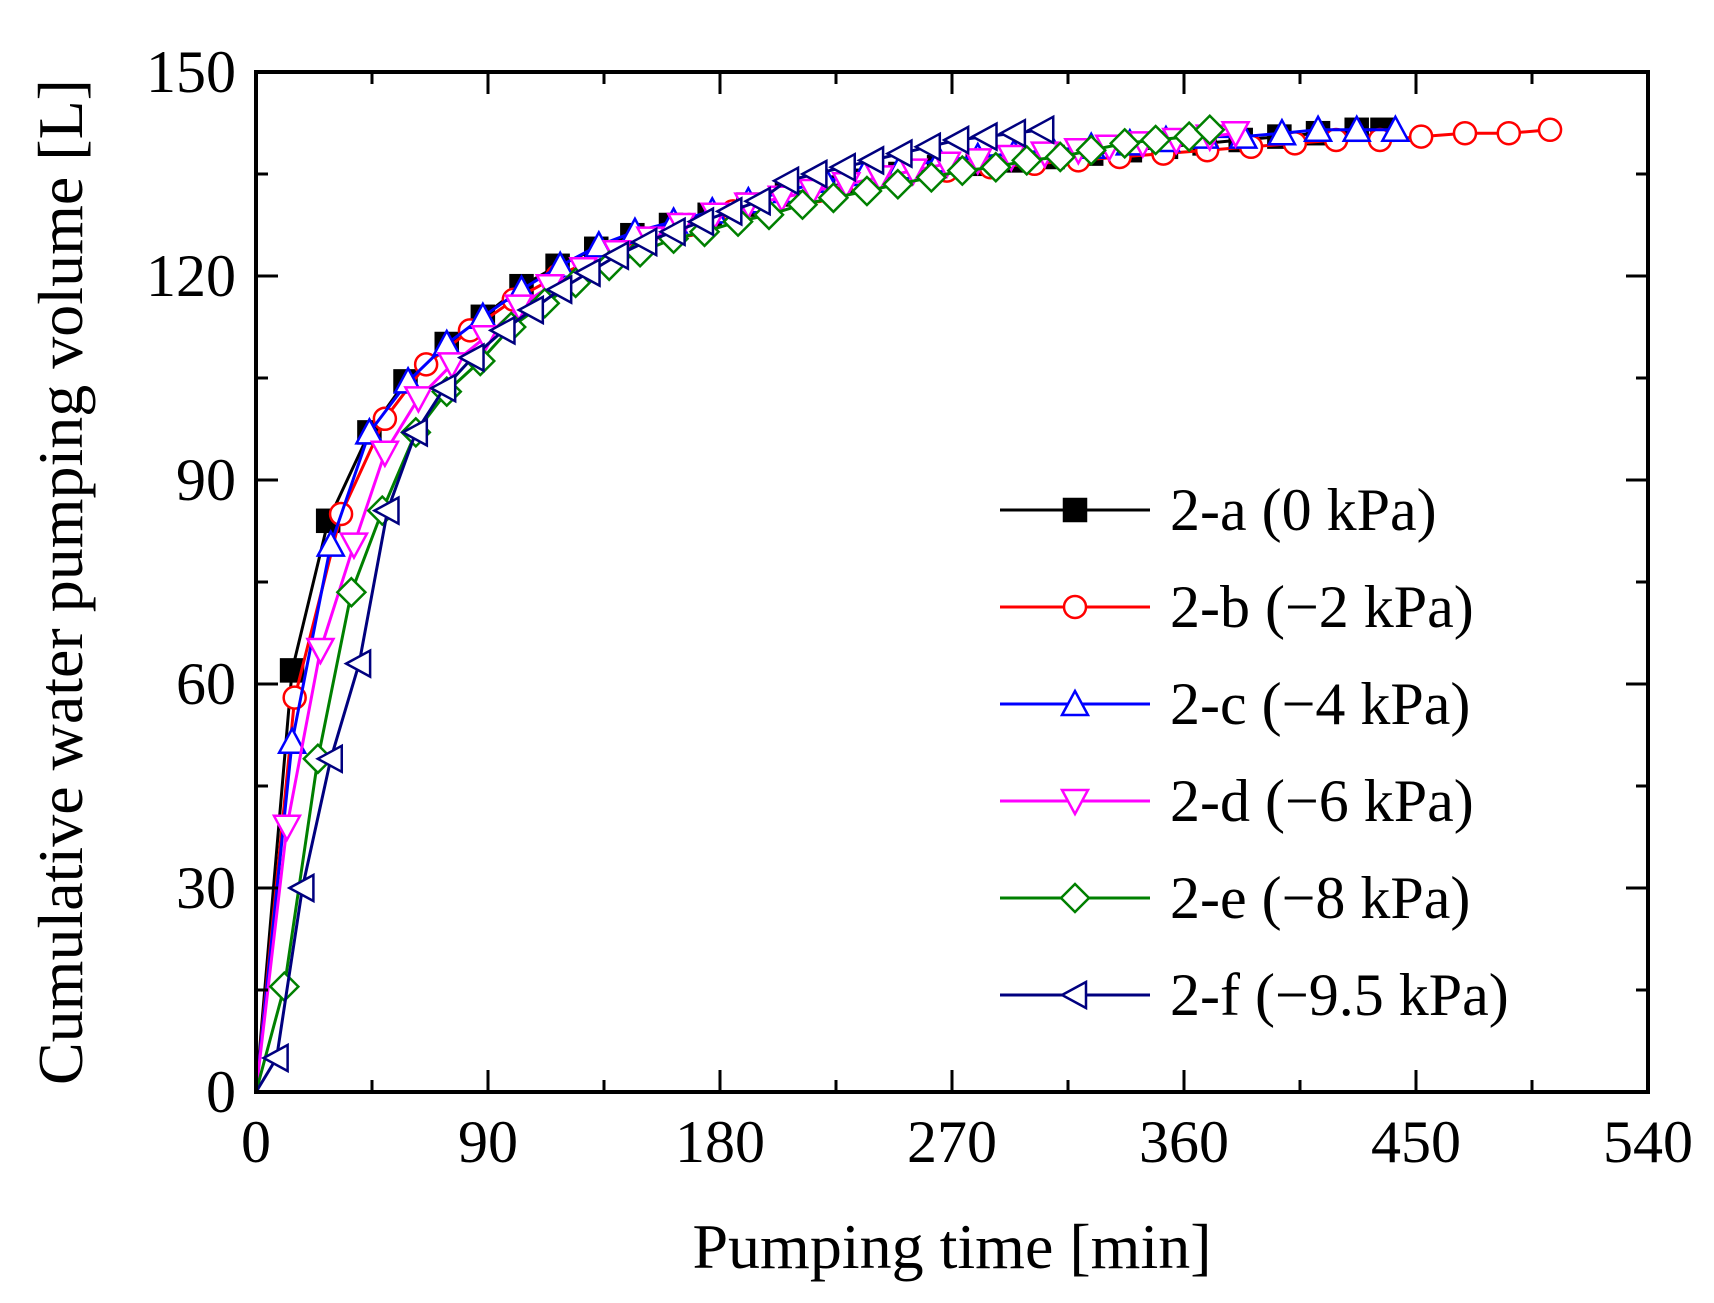  What do you see at coordinates (720, 1142) in the screenshot?
I see `x-tick-label: 180` at bounding box center [720, 1142].